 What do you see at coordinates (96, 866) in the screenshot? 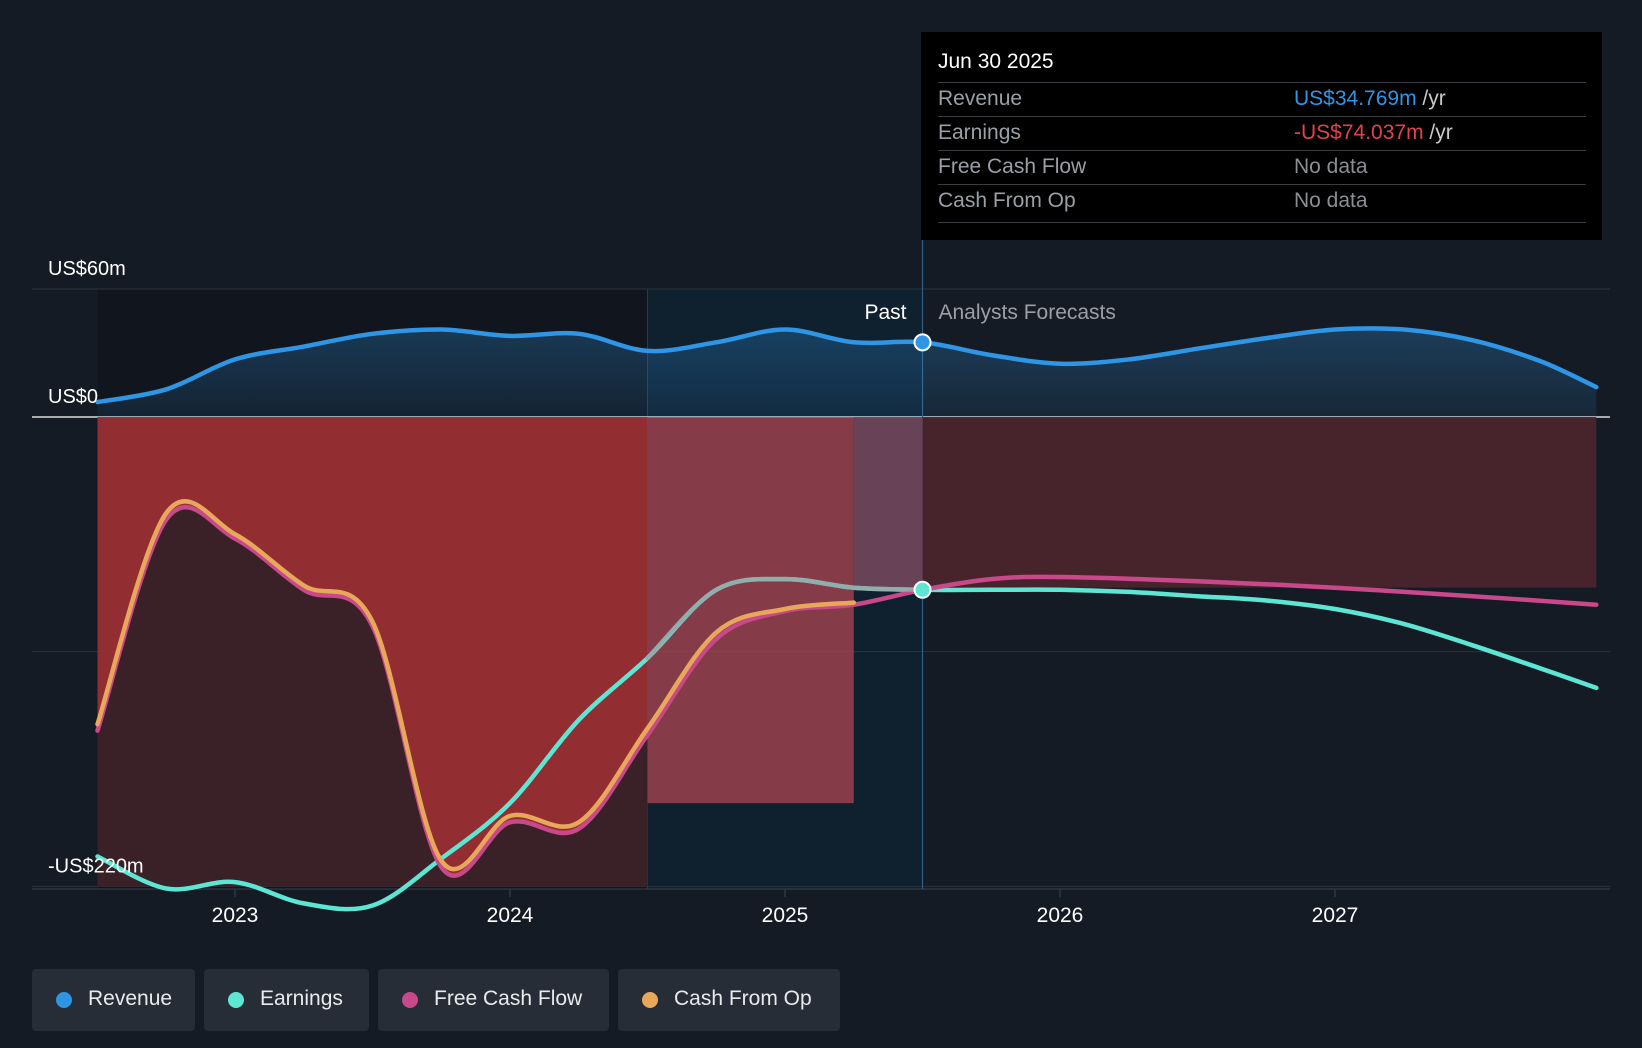
I see `y-tick-label: -US$220m` at bounding box center [96, 866].